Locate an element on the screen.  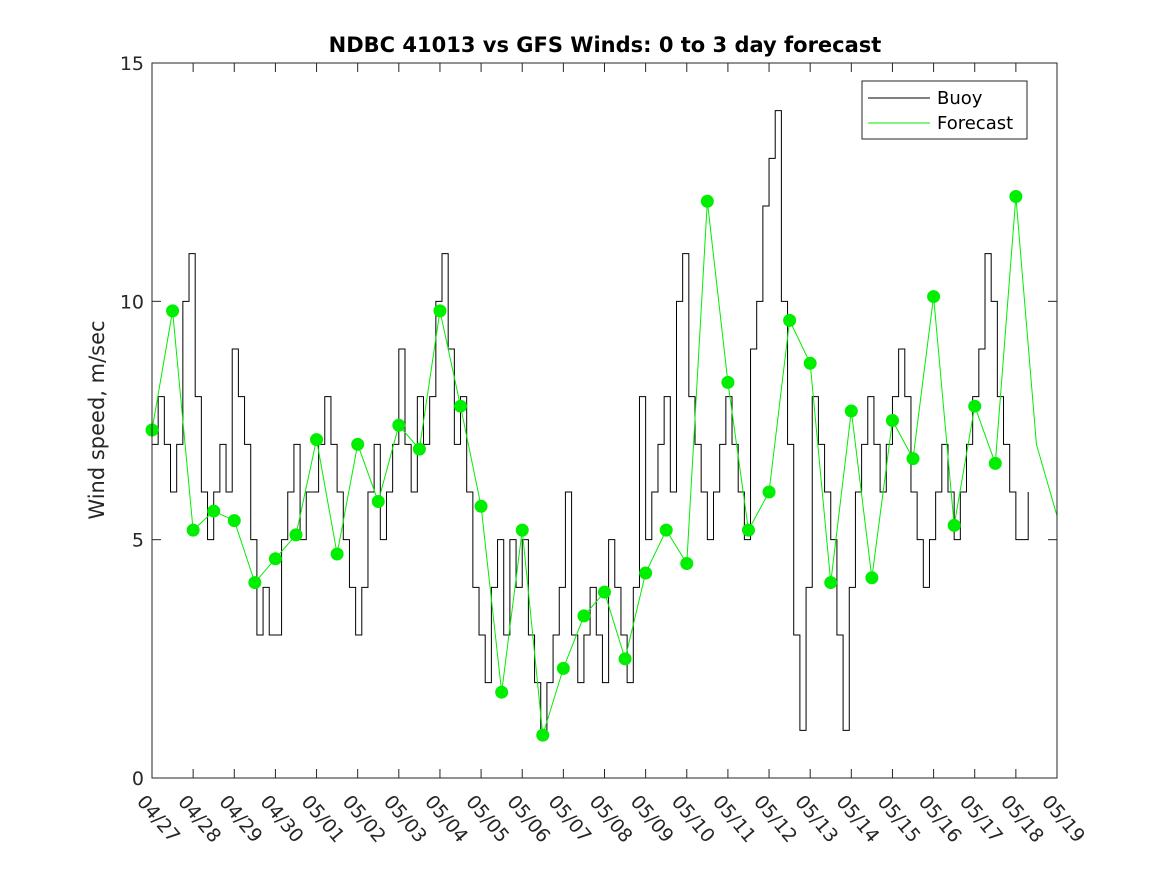
legend: Buoy Forecast is located at coordinates (944, 110).